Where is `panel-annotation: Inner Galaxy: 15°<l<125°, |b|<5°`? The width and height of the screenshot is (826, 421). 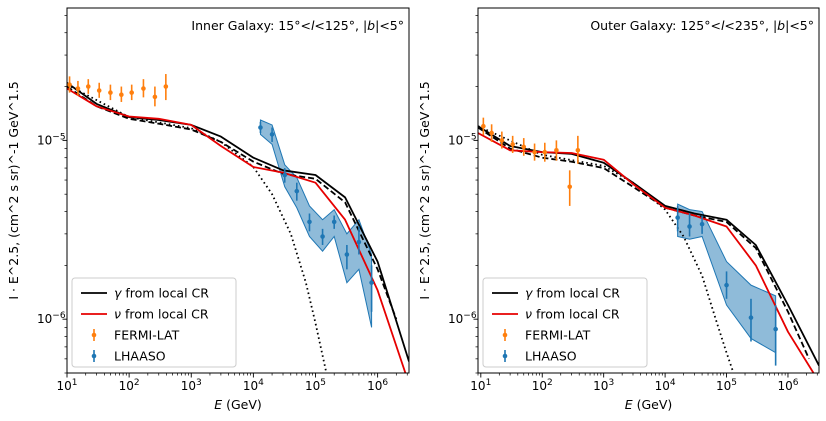 panel-annotation: Inner Galaxy: 15°<l<125°, |b|<5° is located at coordinates (297, 25).